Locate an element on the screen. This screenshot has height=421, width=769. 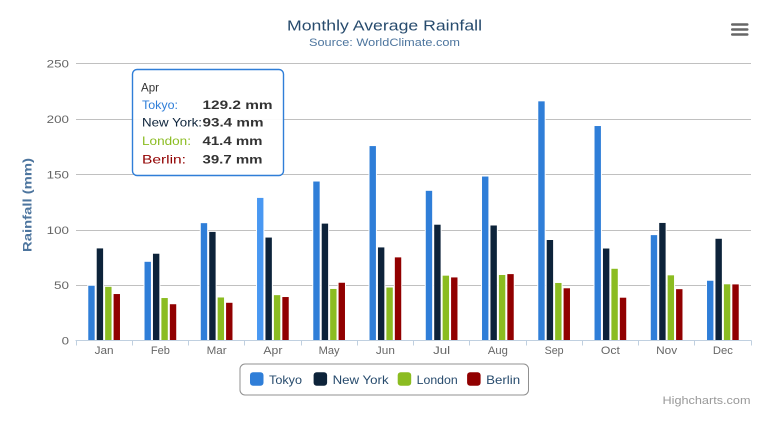
svg-text: Monthly Average Rainfall is located at coordinates (384, 26).